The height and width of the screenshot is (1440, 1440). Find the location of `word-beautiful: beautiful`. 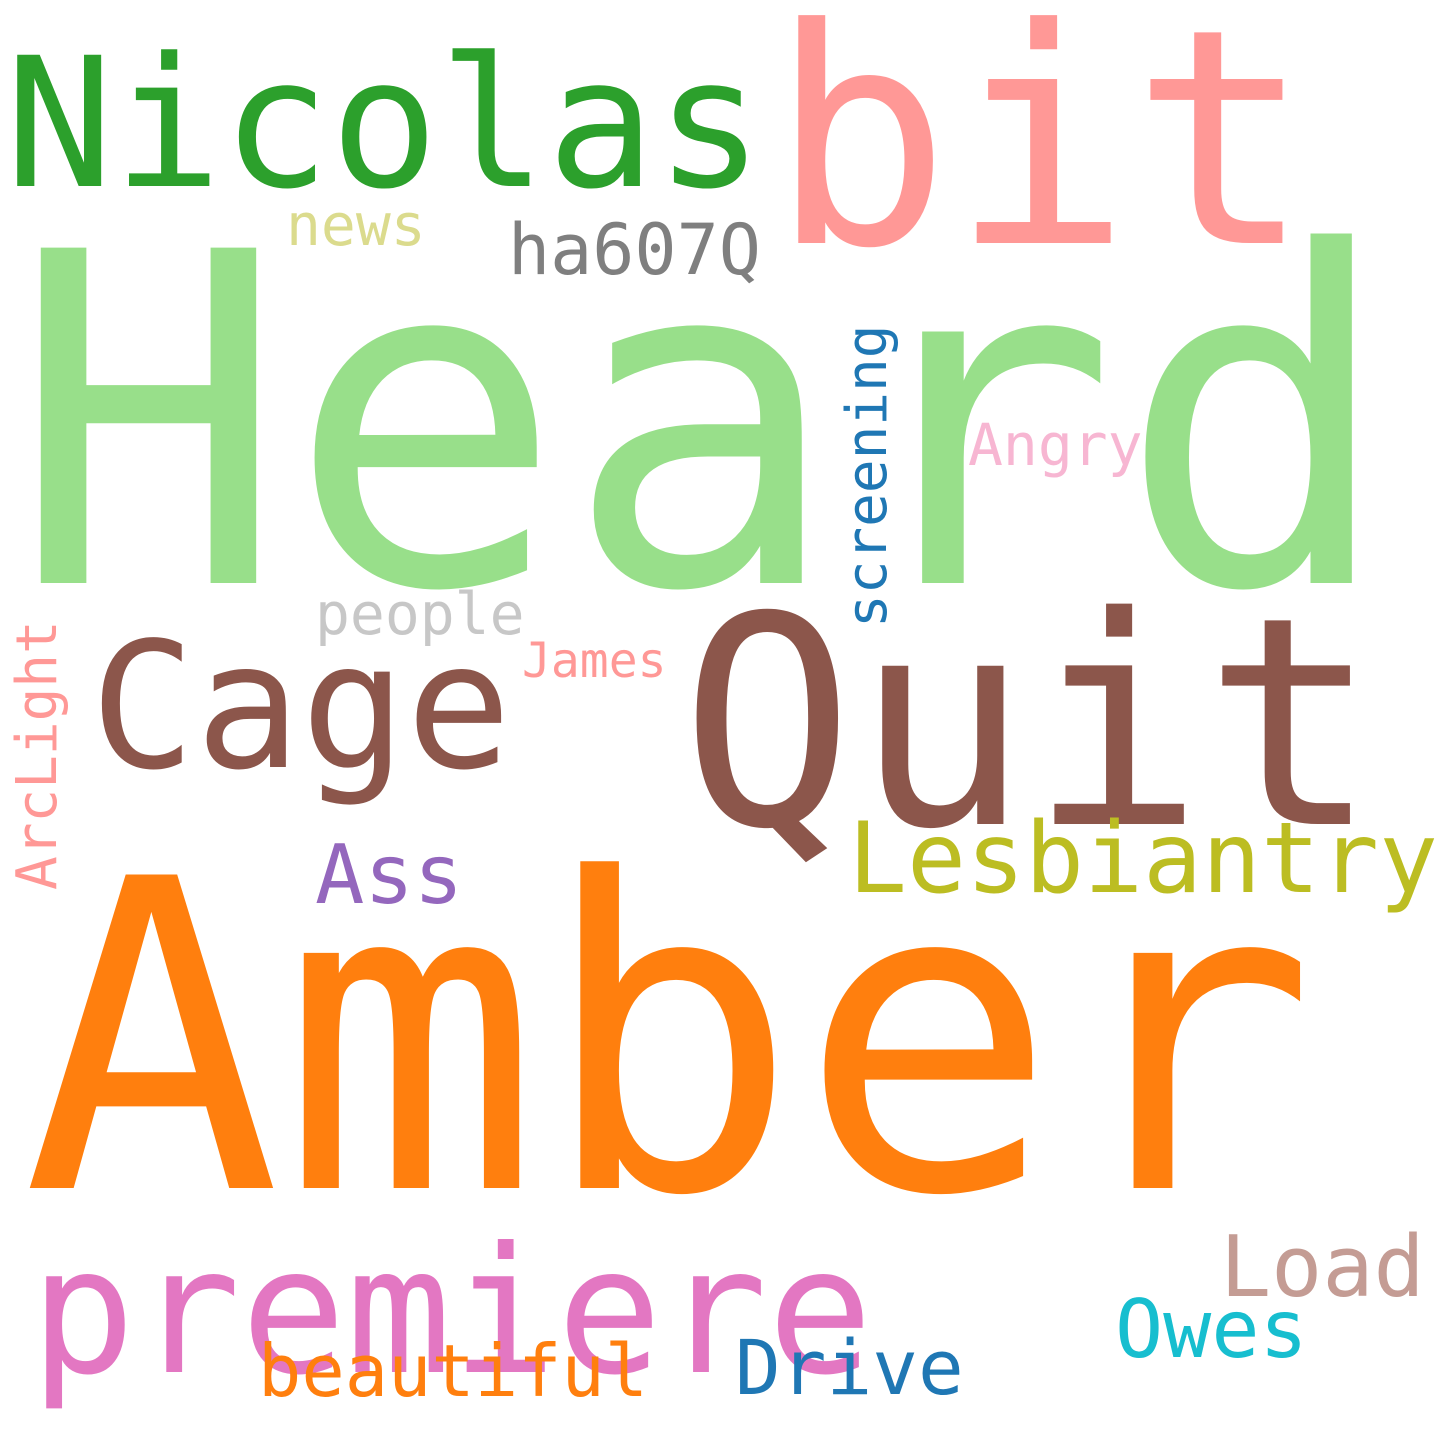

word-beautiful: beautiful is located at coordinates (453, 1371).